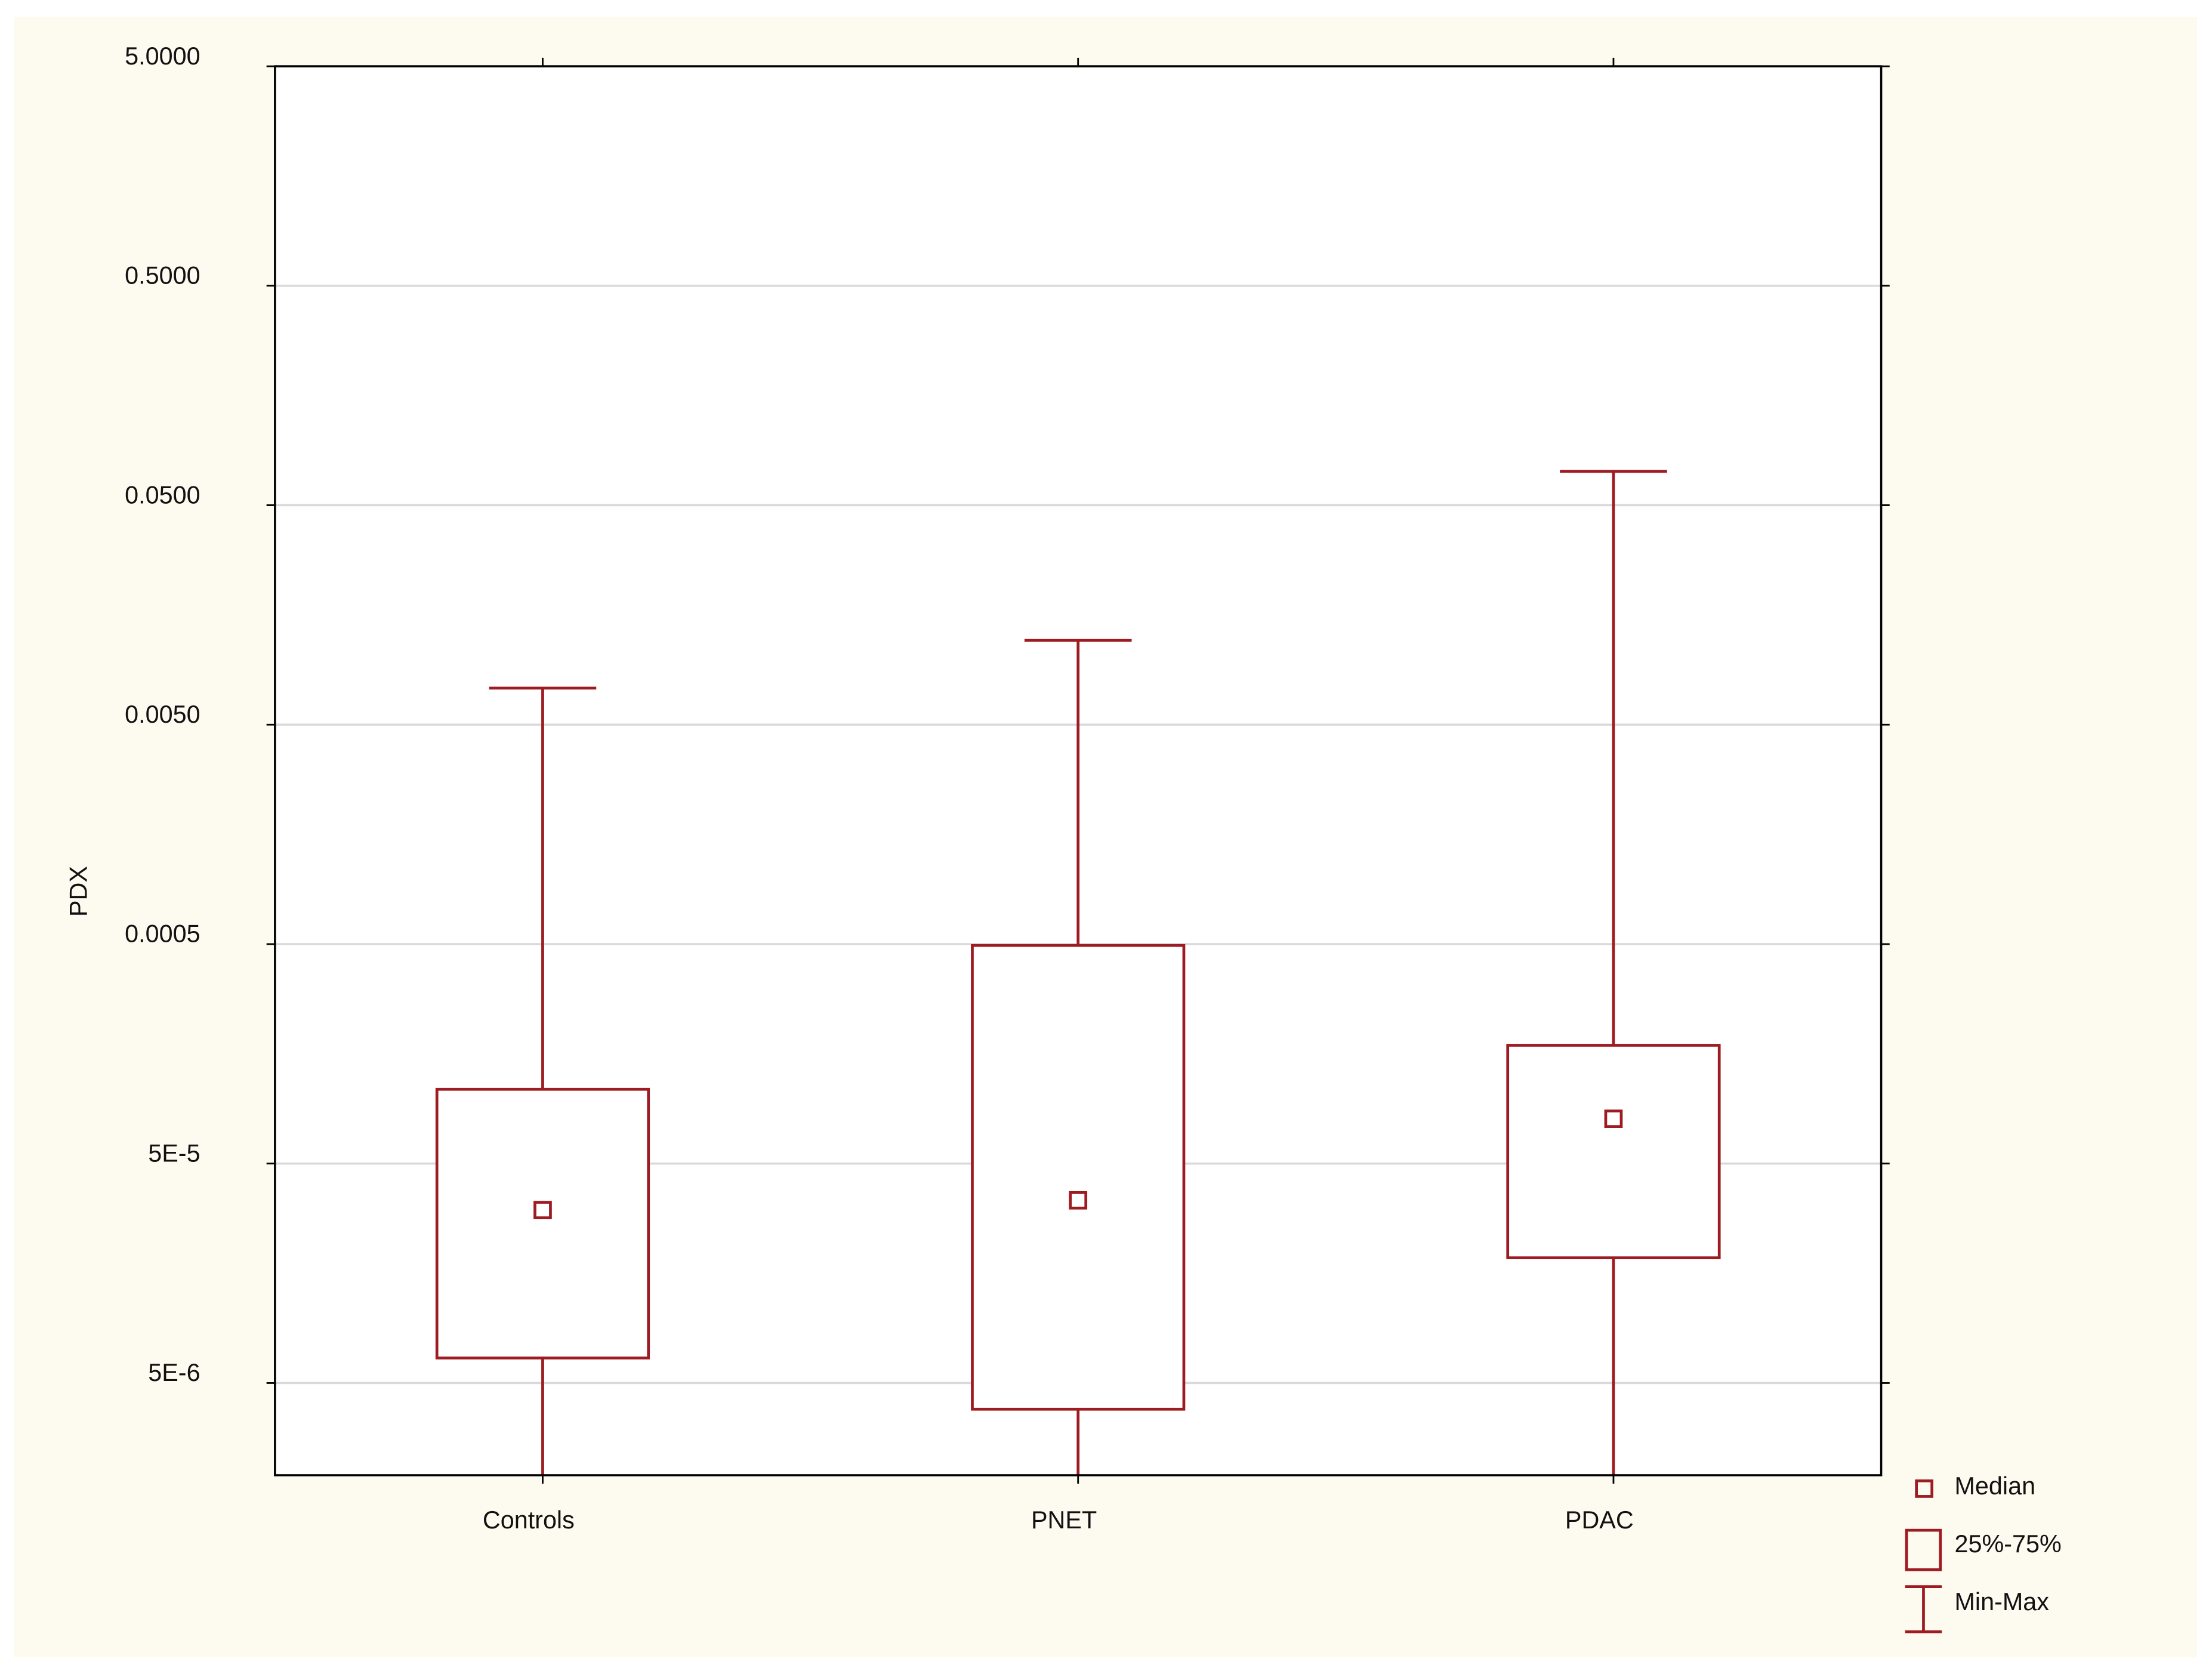 Image resolution: width=2212 pixels, height=1671 pixels. What do you see at coordinates (2007, 1544) in the screenshot?
I see `legend-label: 25%-75%` at bounding box center [2007, 1544].